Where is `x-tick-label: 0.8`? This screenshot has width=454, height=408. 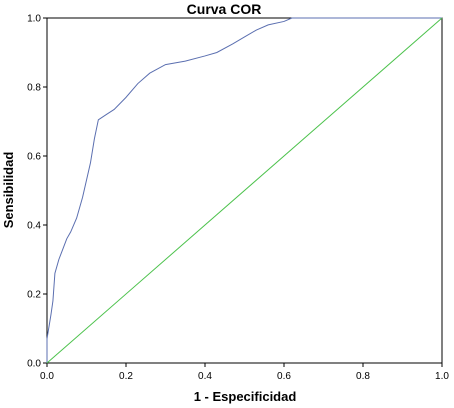 x-tick-label: 0.8 is located at coordinates (363, 376).